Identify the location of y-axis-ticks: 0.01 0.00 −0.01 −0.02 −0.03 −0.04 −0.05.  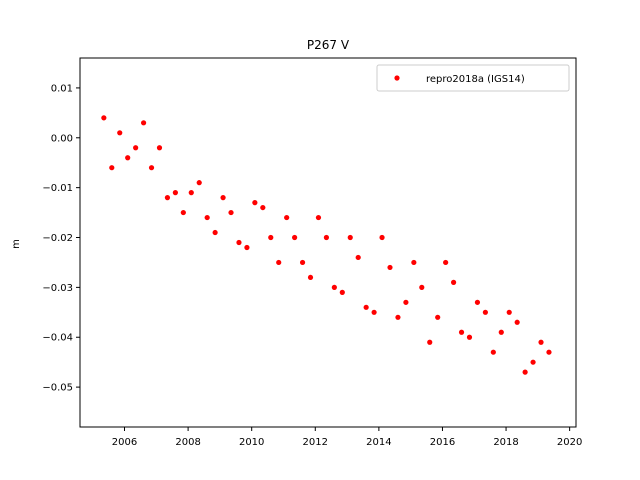
(61, 238).